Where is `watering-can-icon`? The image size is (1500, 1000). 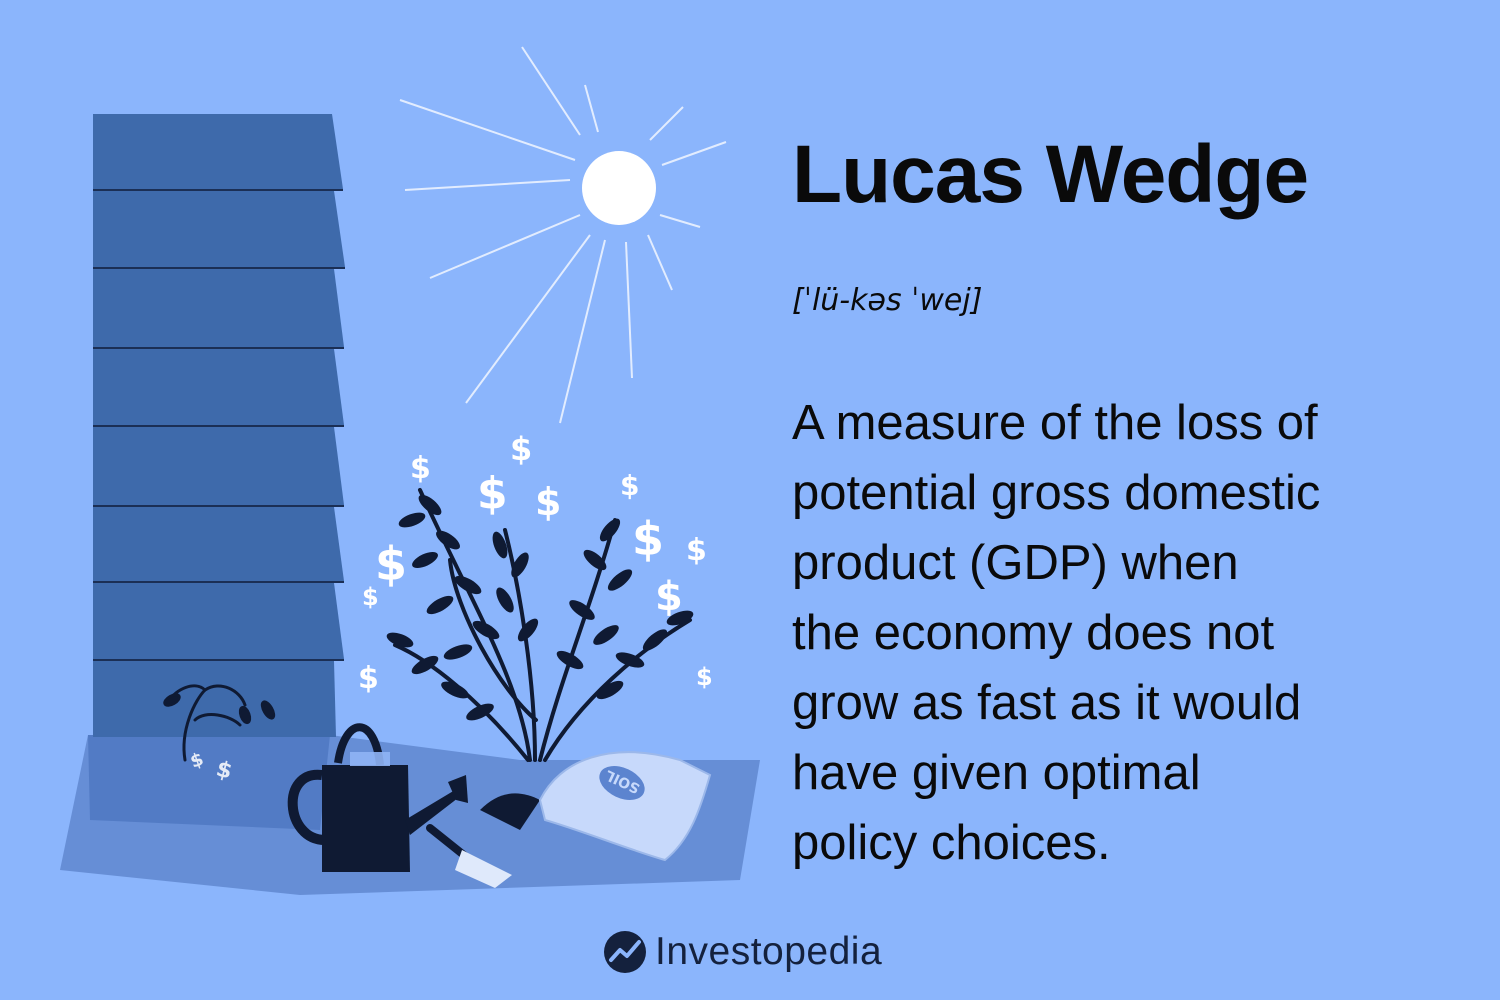
watering-can-icon is located at coordinates (377, 797).